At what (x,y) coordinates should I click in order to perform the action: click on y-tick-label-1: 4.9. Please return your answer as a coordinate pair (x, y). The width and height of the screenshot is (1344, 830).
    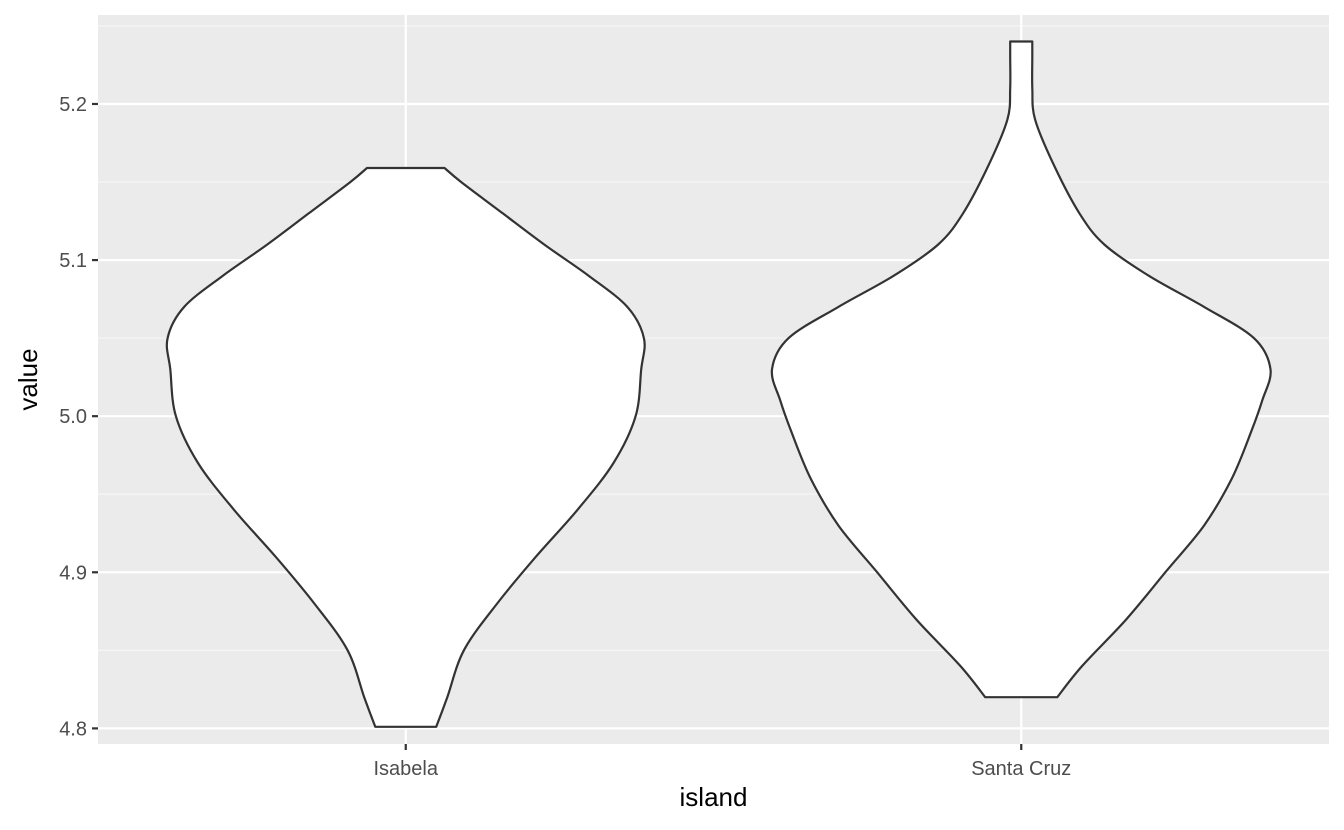
    Looking at the image, I should click on (73, 573).